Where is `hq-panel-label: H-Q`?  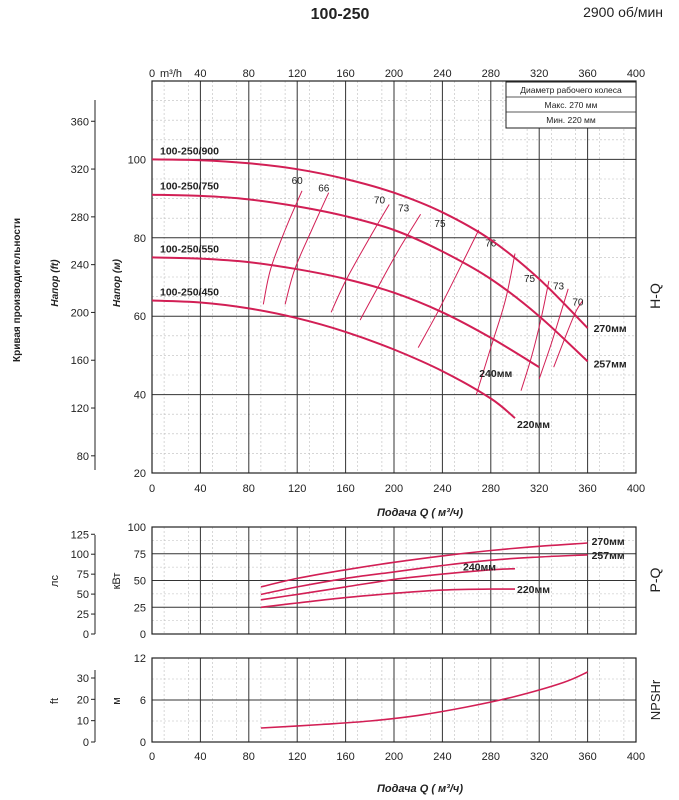 hq-panel-label: H-Q is located at coordinates (655, 296).